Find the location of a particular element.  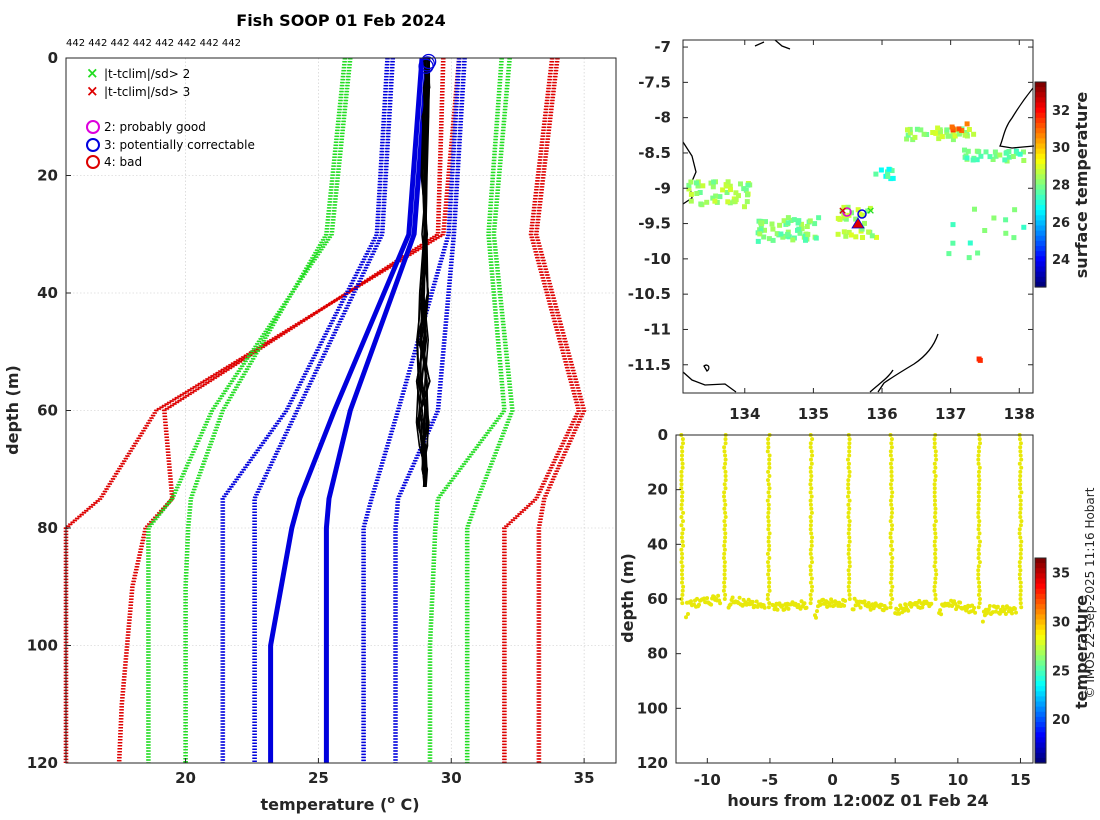

legend-circle-red-icon is located at coordinates (93, 162).